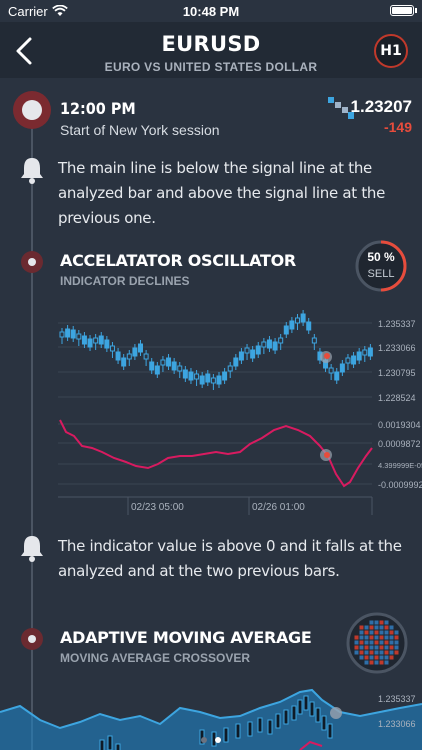 This screenshot has width=422, height=750. I want to click on c1-price-tick: 1.230795, so click(397, 373).